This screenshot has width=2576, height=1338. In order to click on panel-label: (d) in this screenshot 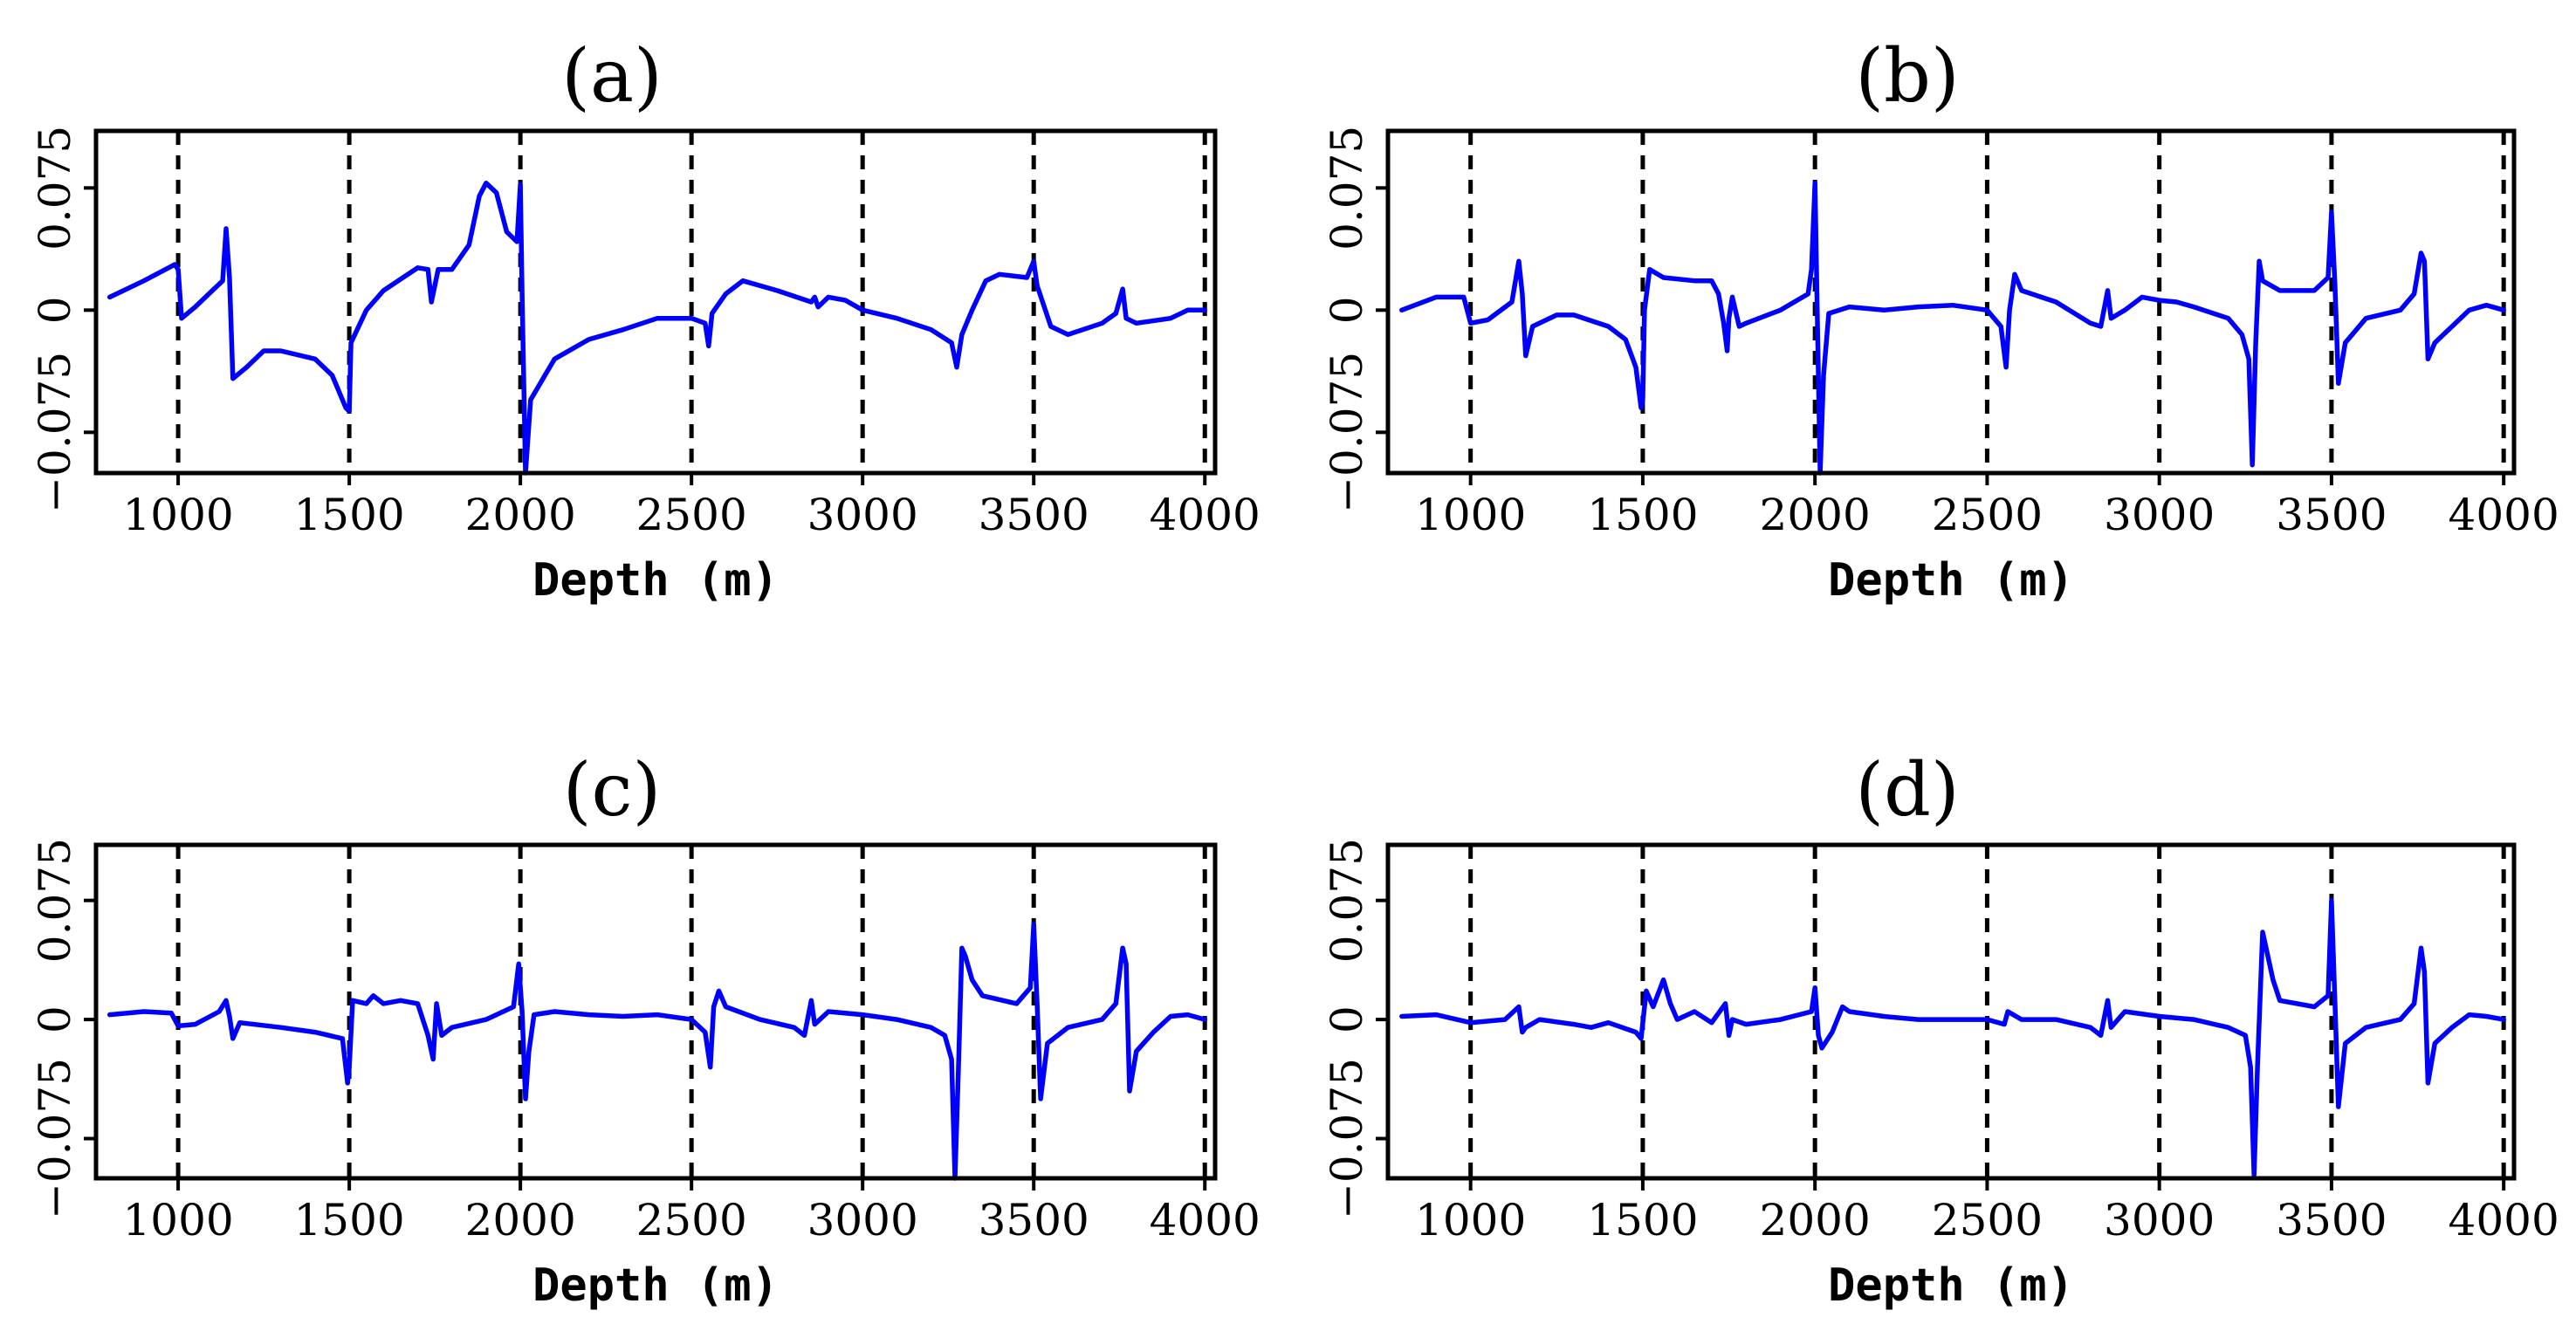, I will do `click(1907, 790)`.